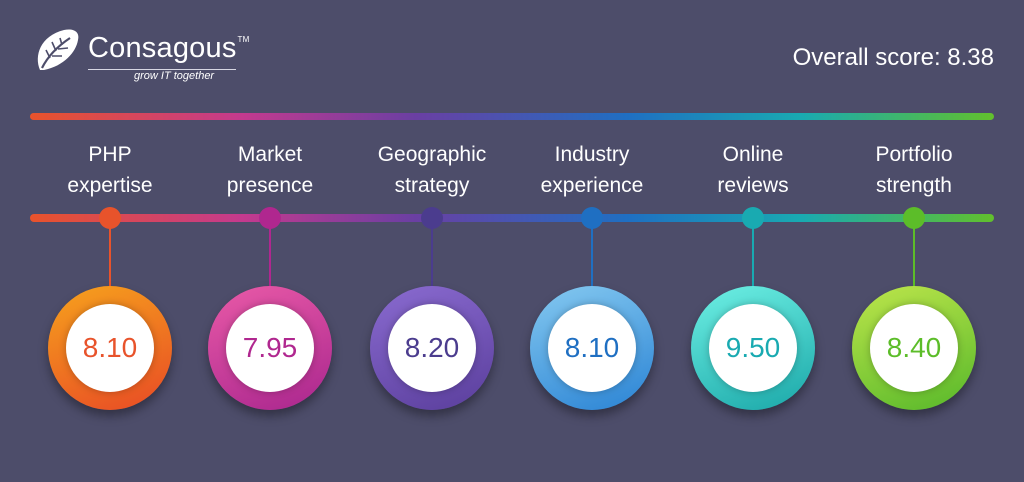 This screenshot has height=482, width=1024. I want to click on metric-label-line2: experience, so click(592, 185).